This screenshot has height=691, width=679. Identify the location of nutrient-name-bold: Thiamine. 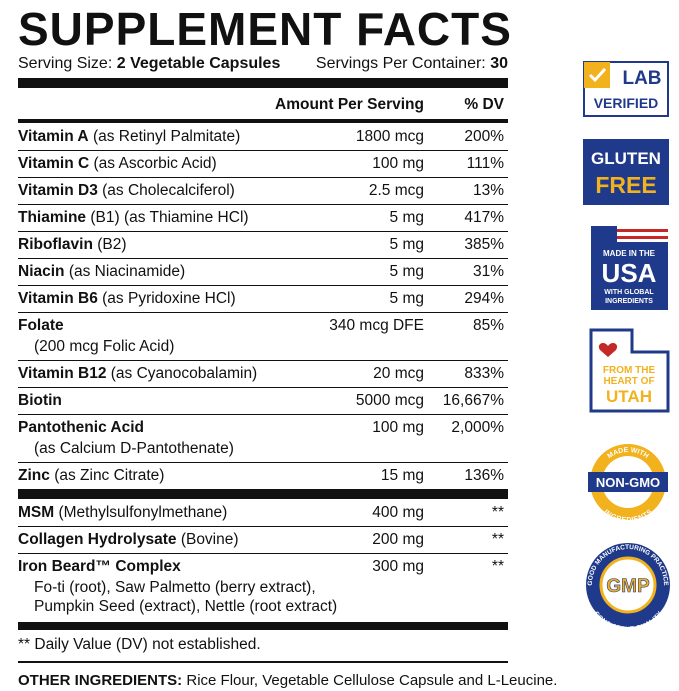
(52, 217).